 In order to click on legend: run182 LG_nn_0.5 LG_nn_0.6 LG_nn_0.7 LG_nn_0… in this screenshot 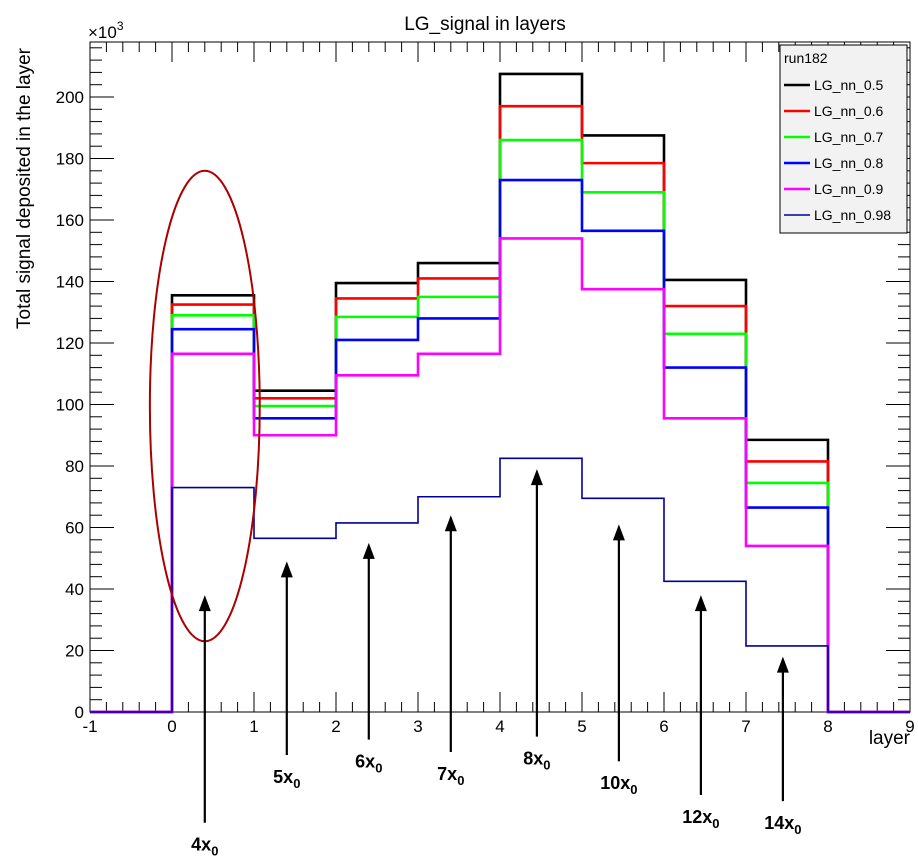, I will do `click(843, 139)`.